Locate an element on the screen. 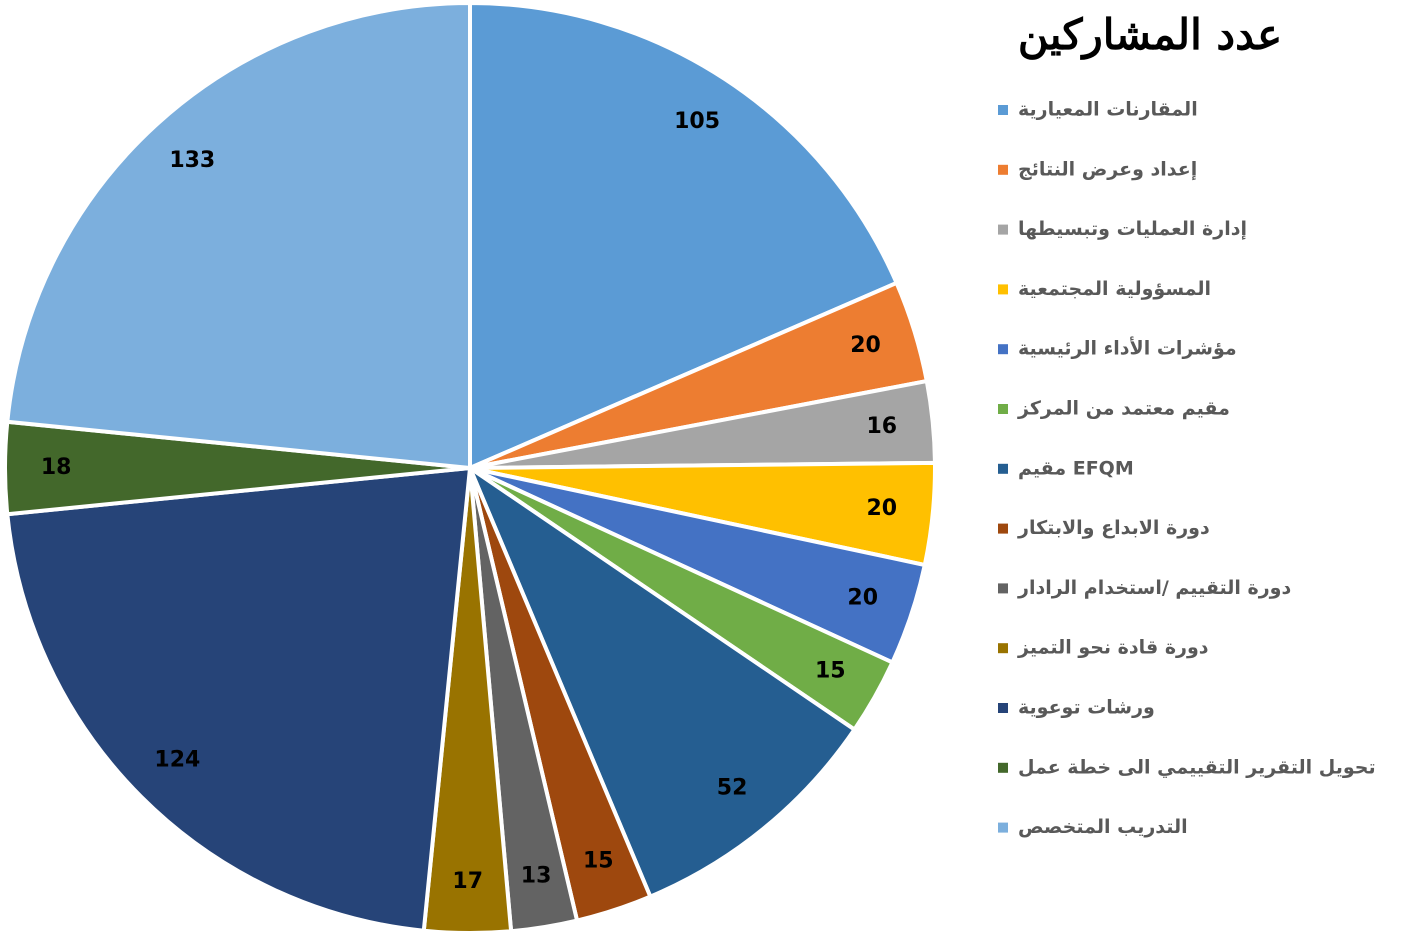  legend-label: مقيم EFQM is located at coordinates (1076, 468).